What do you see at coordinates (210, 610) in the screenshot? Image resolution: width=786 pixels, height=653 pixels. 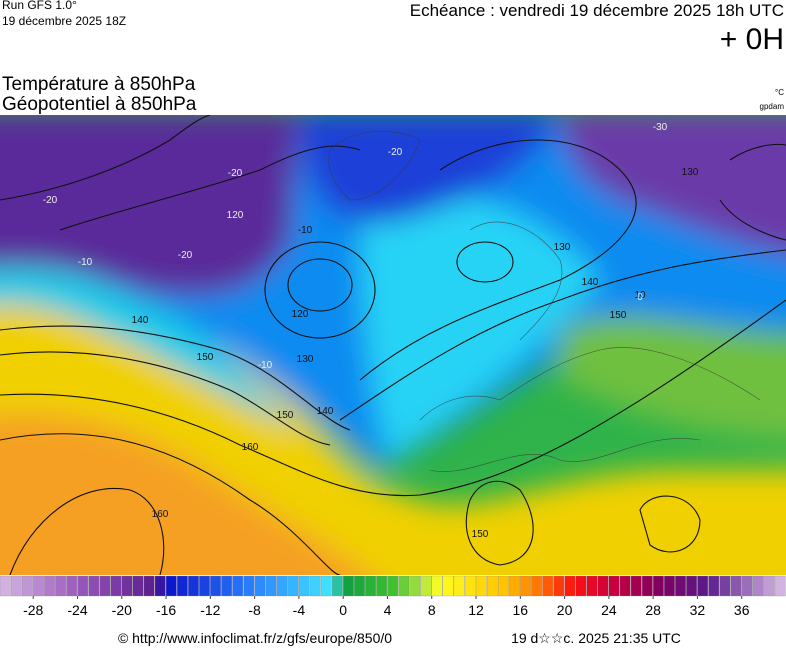 I see `colorbar-tick-label: -12` at bounding box center [210, 610].